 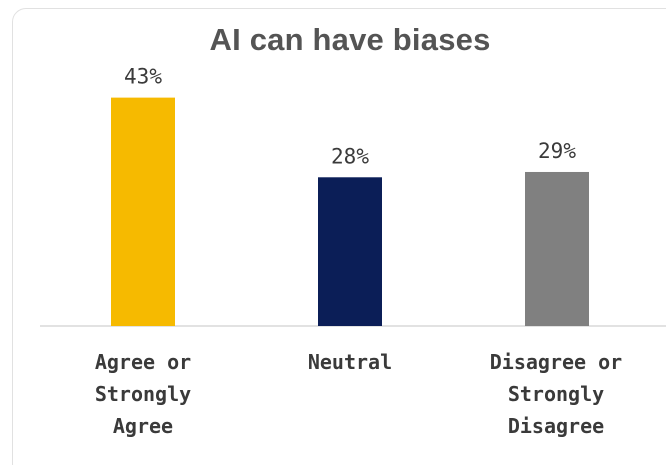 What do you see at coordinates (350, 156) in the screenshot?
I see `data-label-neutral: 28%` at bounding box center [350, 156].